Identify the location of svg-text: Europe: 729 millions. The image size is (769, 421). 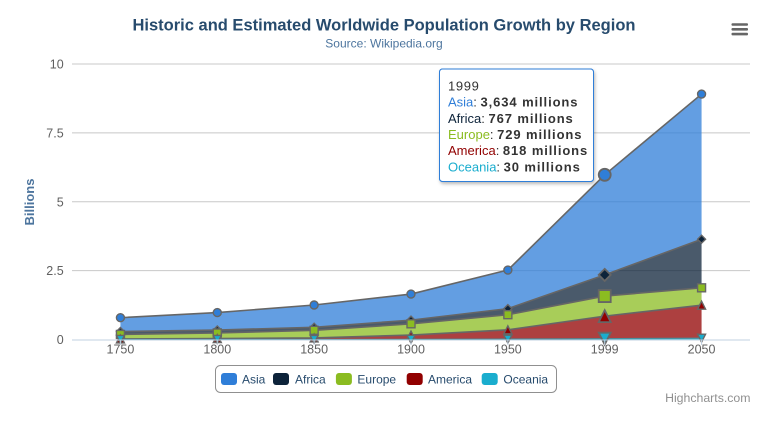
(515, 134).